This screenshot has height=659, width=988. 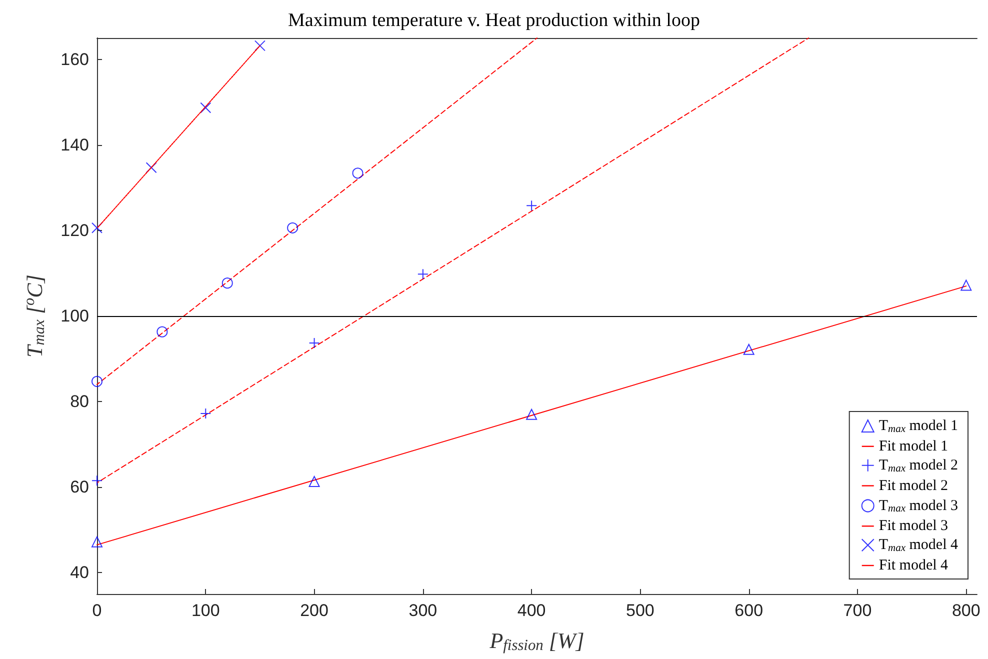 I want to click on x-tick-label: 500, so click(x=640, y=610).